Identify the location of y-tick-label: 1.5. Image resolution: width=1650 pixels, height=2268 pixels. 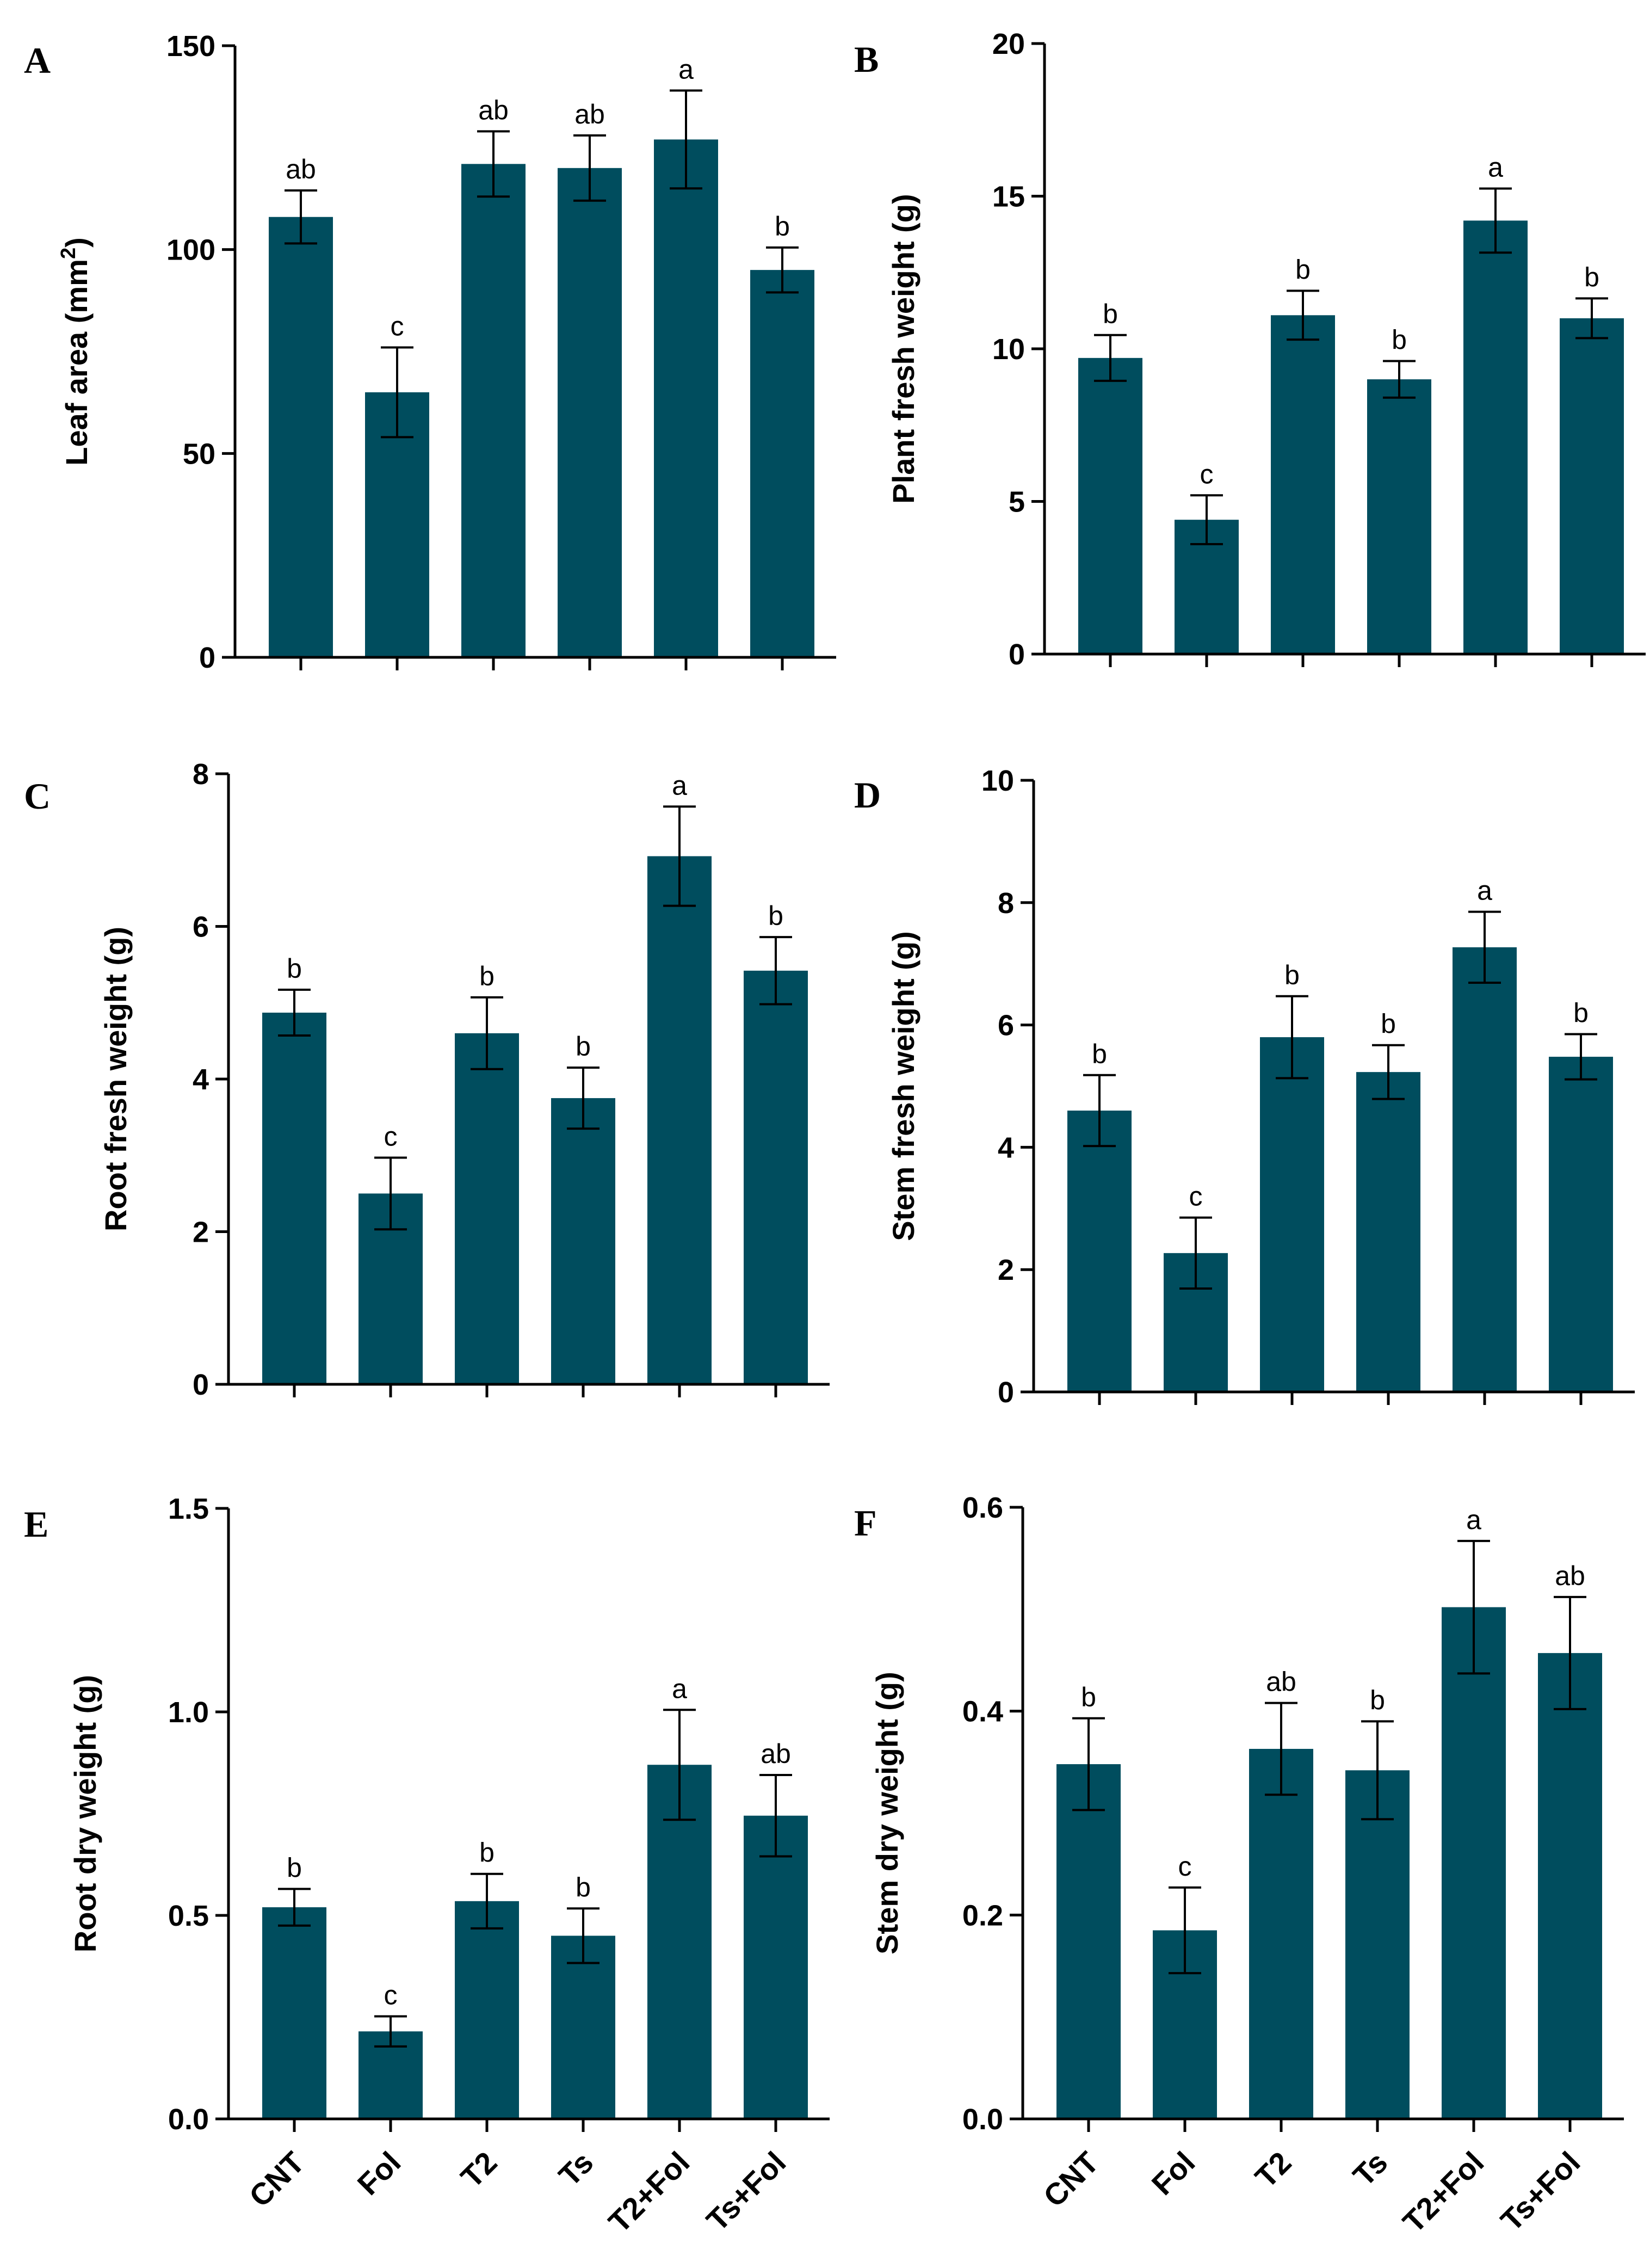
(188, 1509).